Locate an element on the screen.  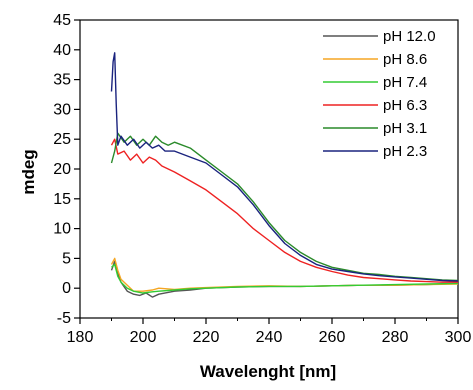
x-tick-label: 220 is located at coordinates (206, 337).